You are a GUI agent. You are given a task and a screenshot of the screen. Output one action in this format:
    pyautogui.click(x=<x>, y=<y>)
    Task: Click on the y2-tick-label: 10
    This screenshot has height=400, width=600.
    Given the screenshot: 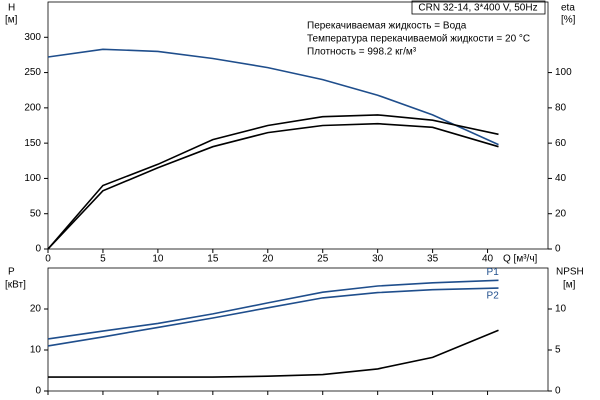 What is the action you would take?
    pyautogui.click(x=561, y=309)
    